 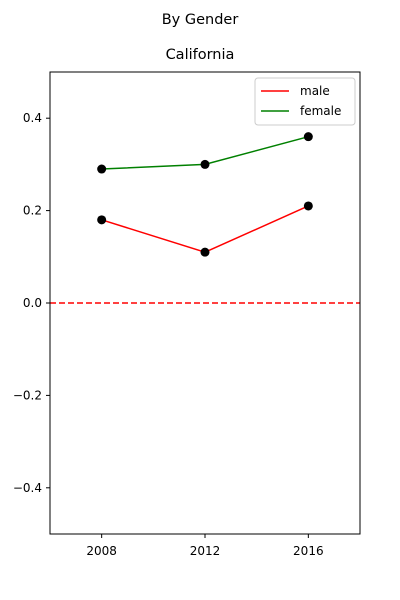 What do you see at coordinates (101, 551) in the screenshot?
I see `x-tick-label: 2008` at bounding box center [101, 551].